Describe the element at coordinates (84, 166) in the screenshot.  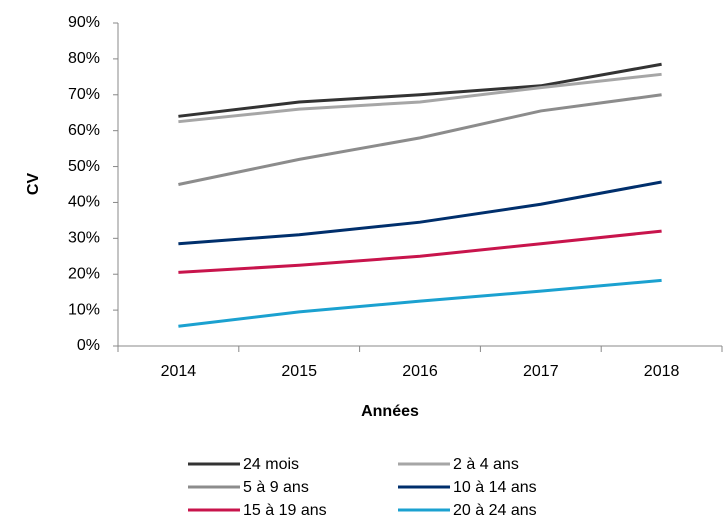
I see `y-tick-label: 50%` at that location.